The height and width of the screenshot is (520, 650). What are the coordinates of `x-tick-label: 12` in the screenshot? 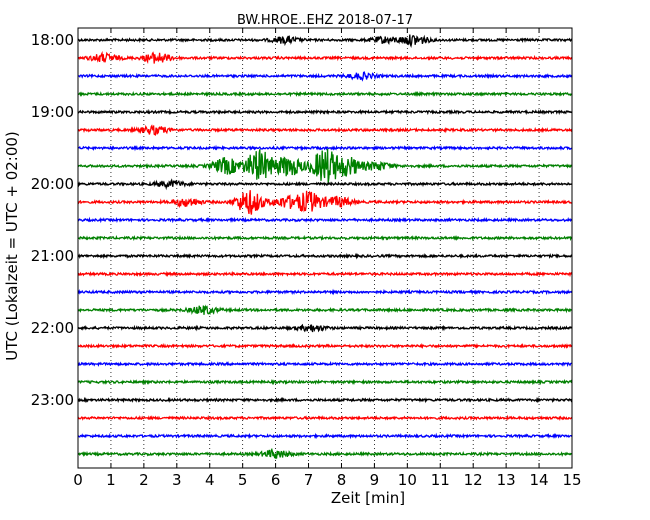 It's located at (473, 480).